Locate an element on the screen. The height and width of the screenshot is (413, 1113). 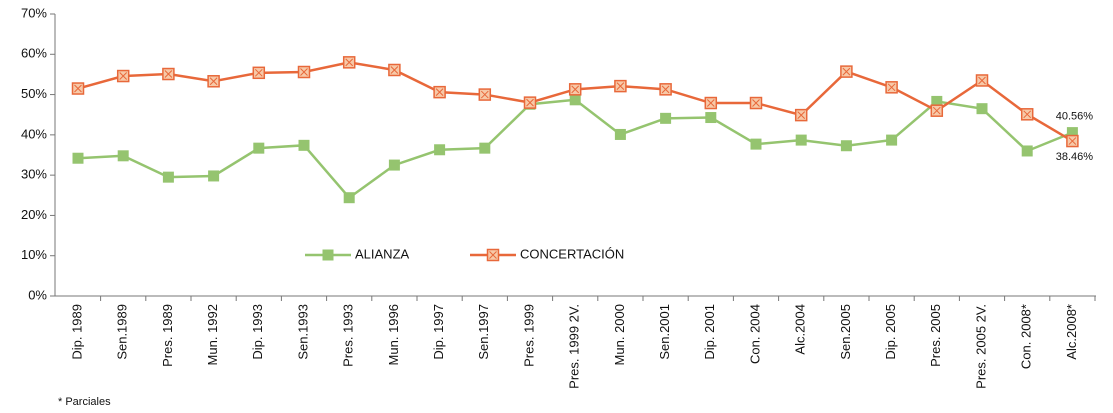
footnote: * Parciales is located at coordinates (84, 402).